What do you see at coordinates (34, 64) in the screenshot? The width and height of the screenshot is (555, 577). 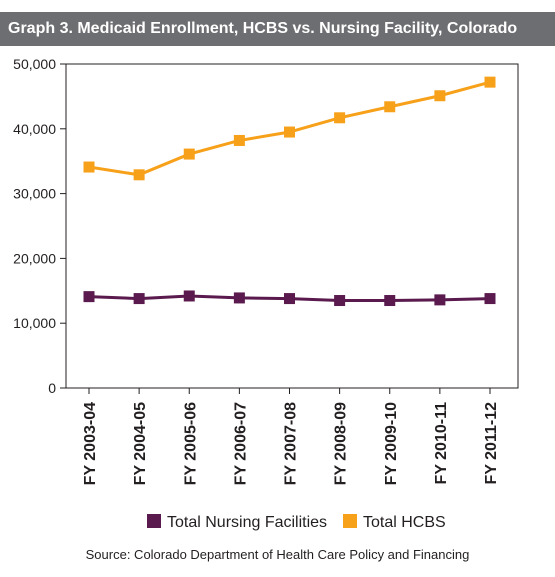 I see `y-tick-label: 50,000` at bounding box center [34, 64].